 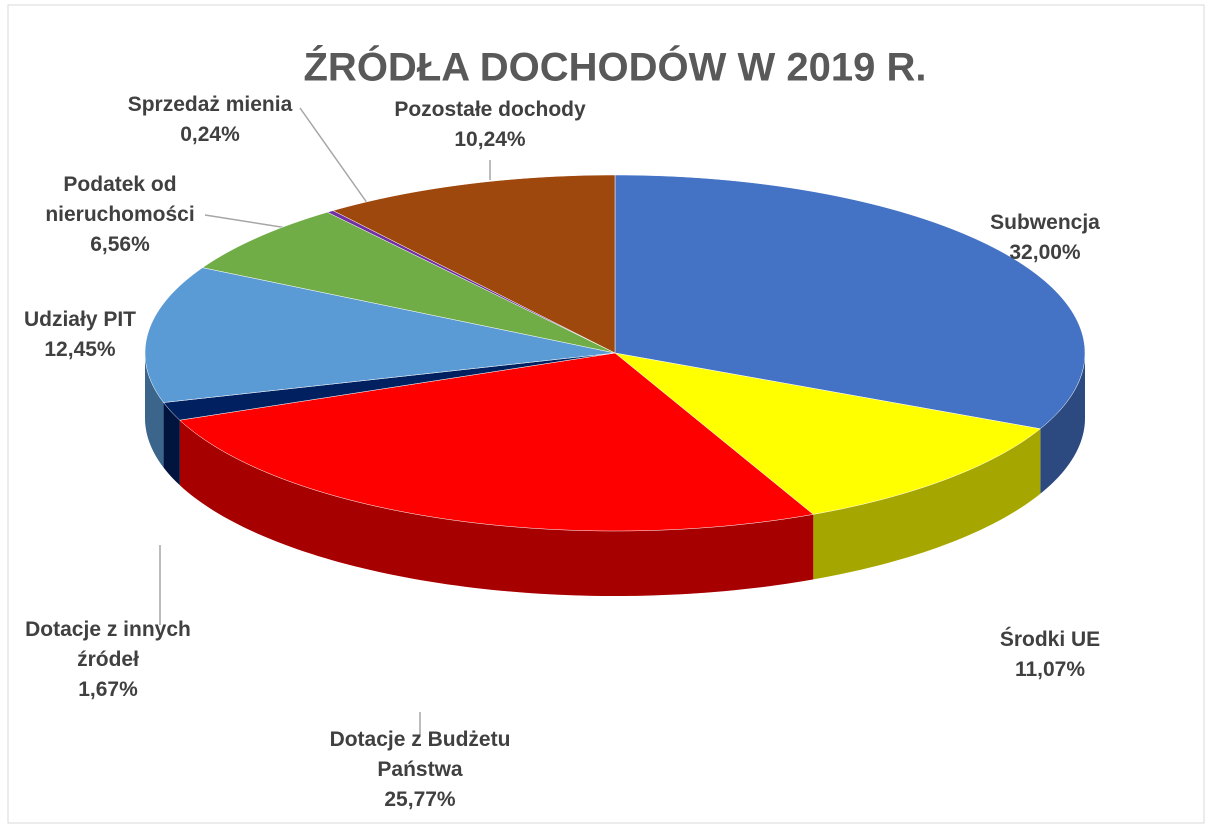 What do you see at coordinates (1050, 639) in the screenshot?
I see `category-label: Środki UE` at bounding box center [1050, 639].